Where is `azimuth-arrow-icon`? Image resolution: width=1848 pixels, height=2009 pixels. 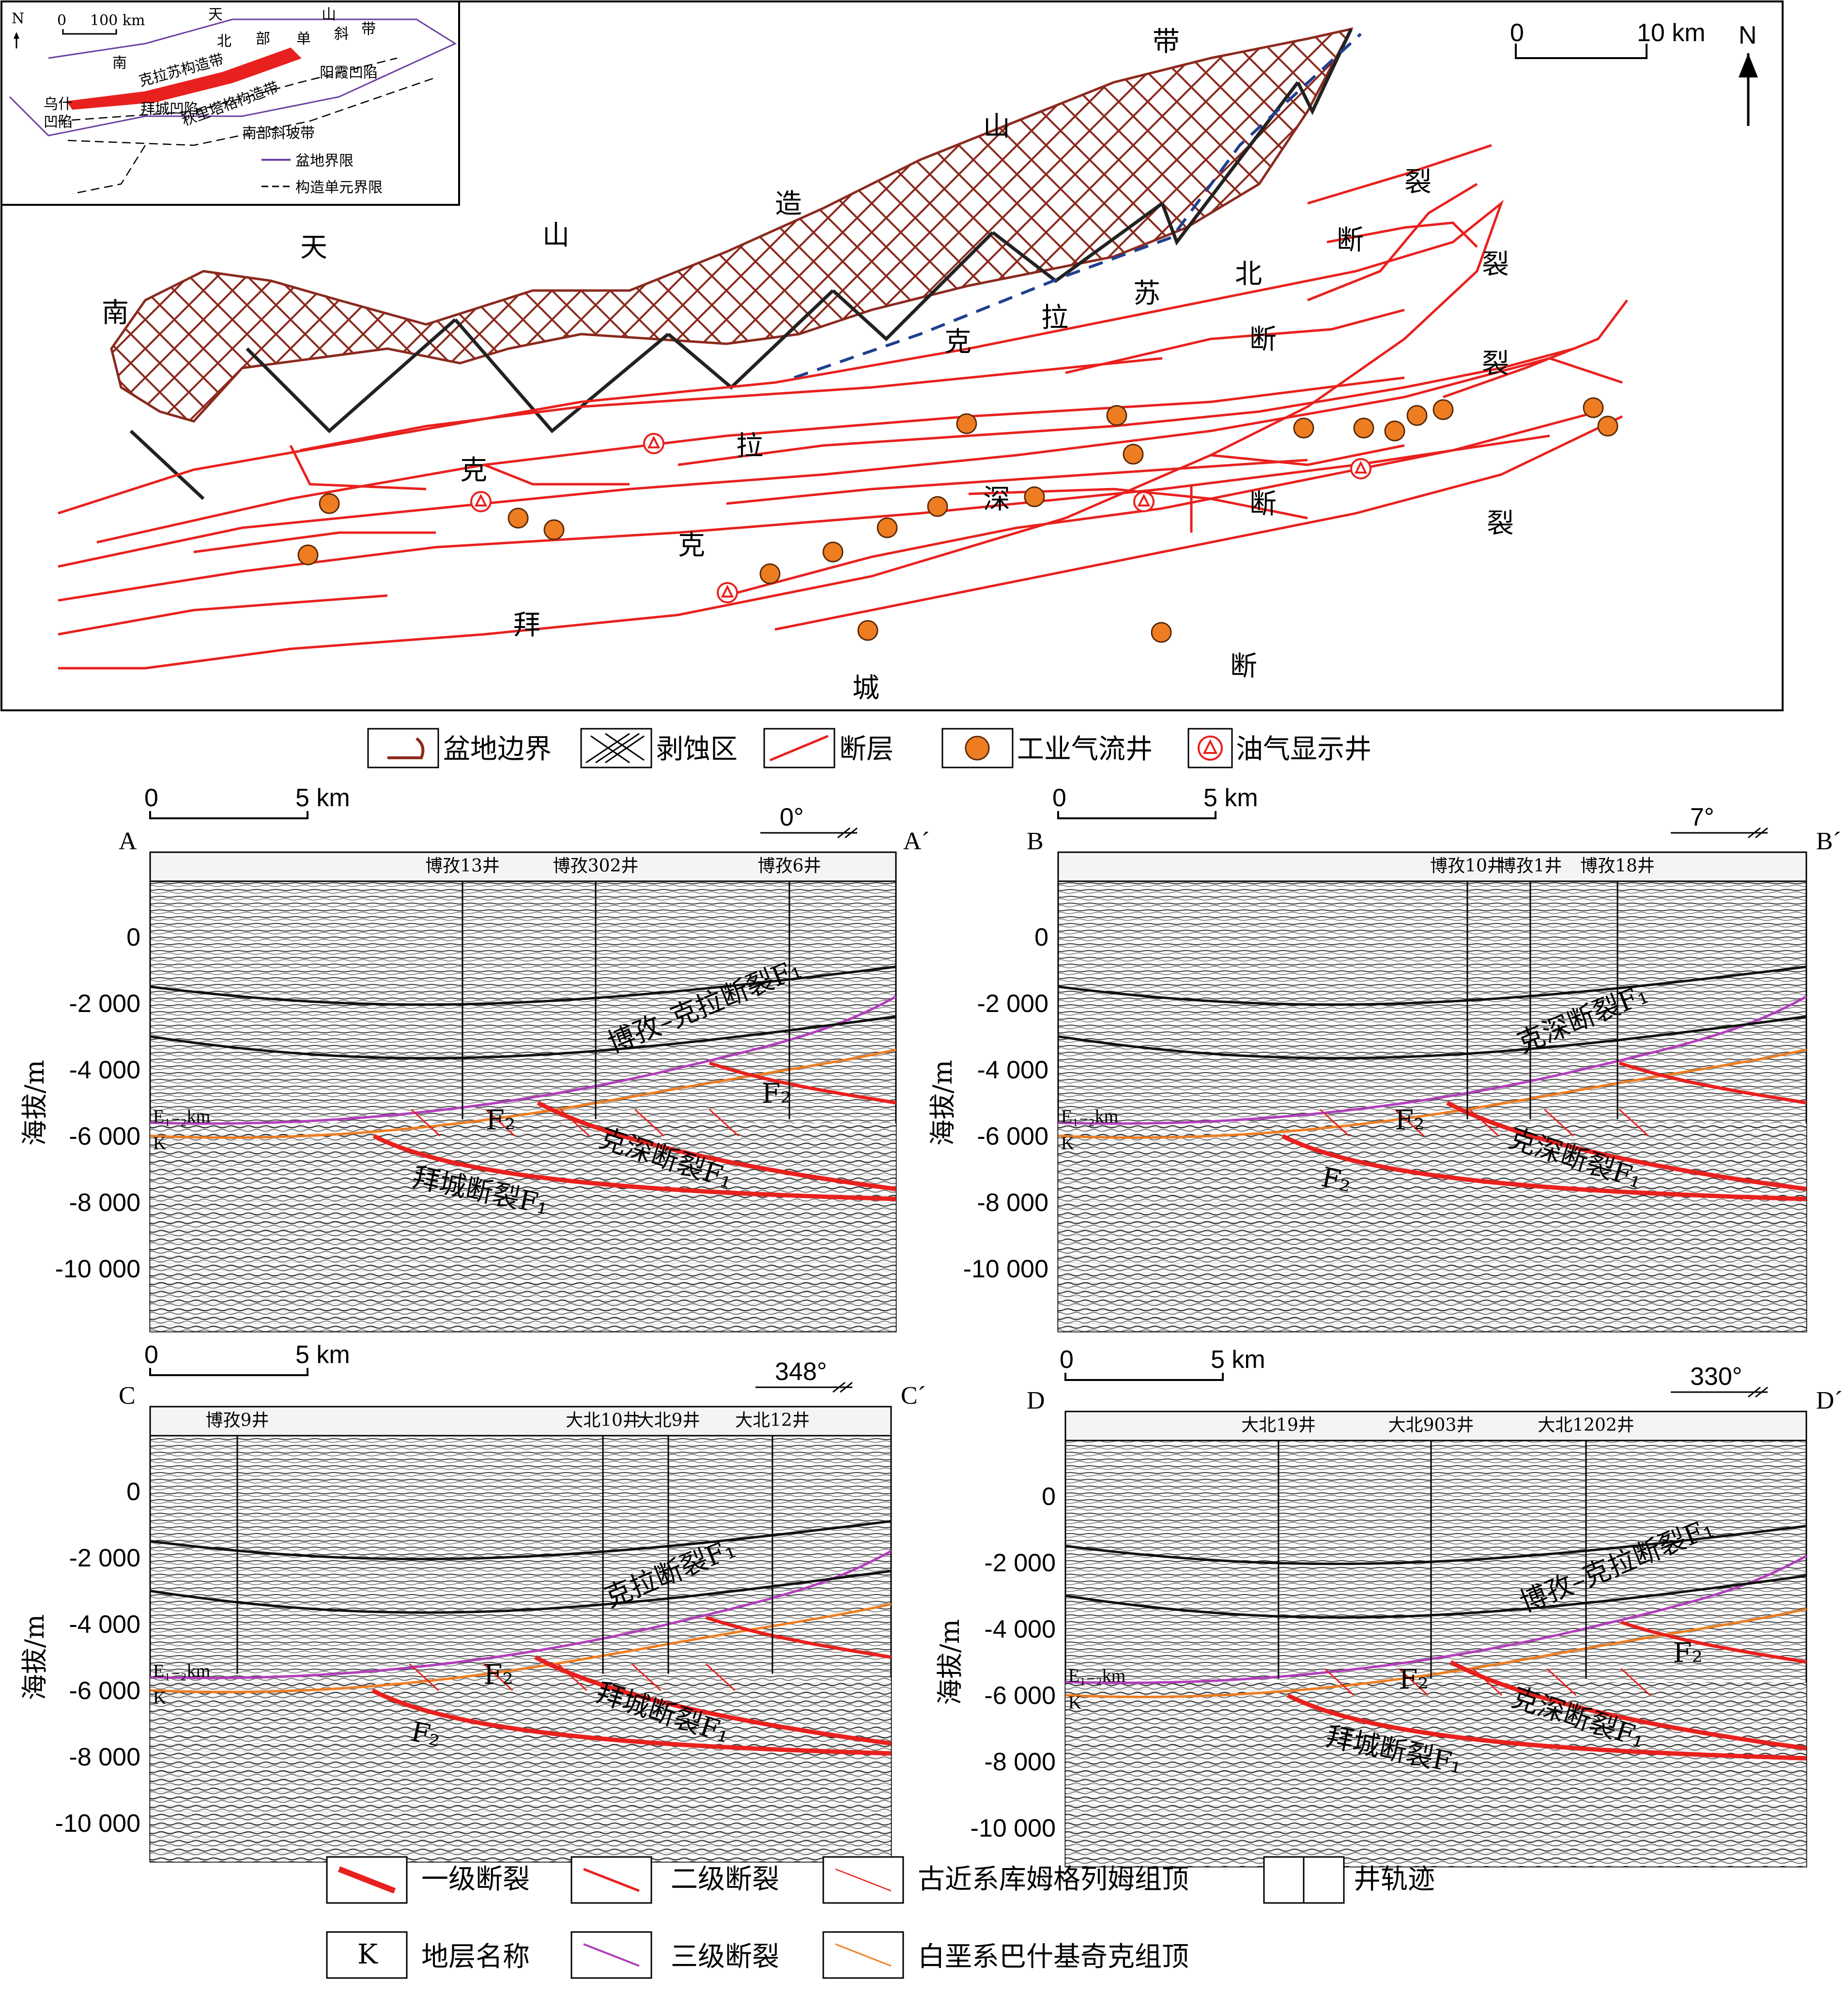 azimuth-arrow-icon is located at coordinates (1720, 1392).